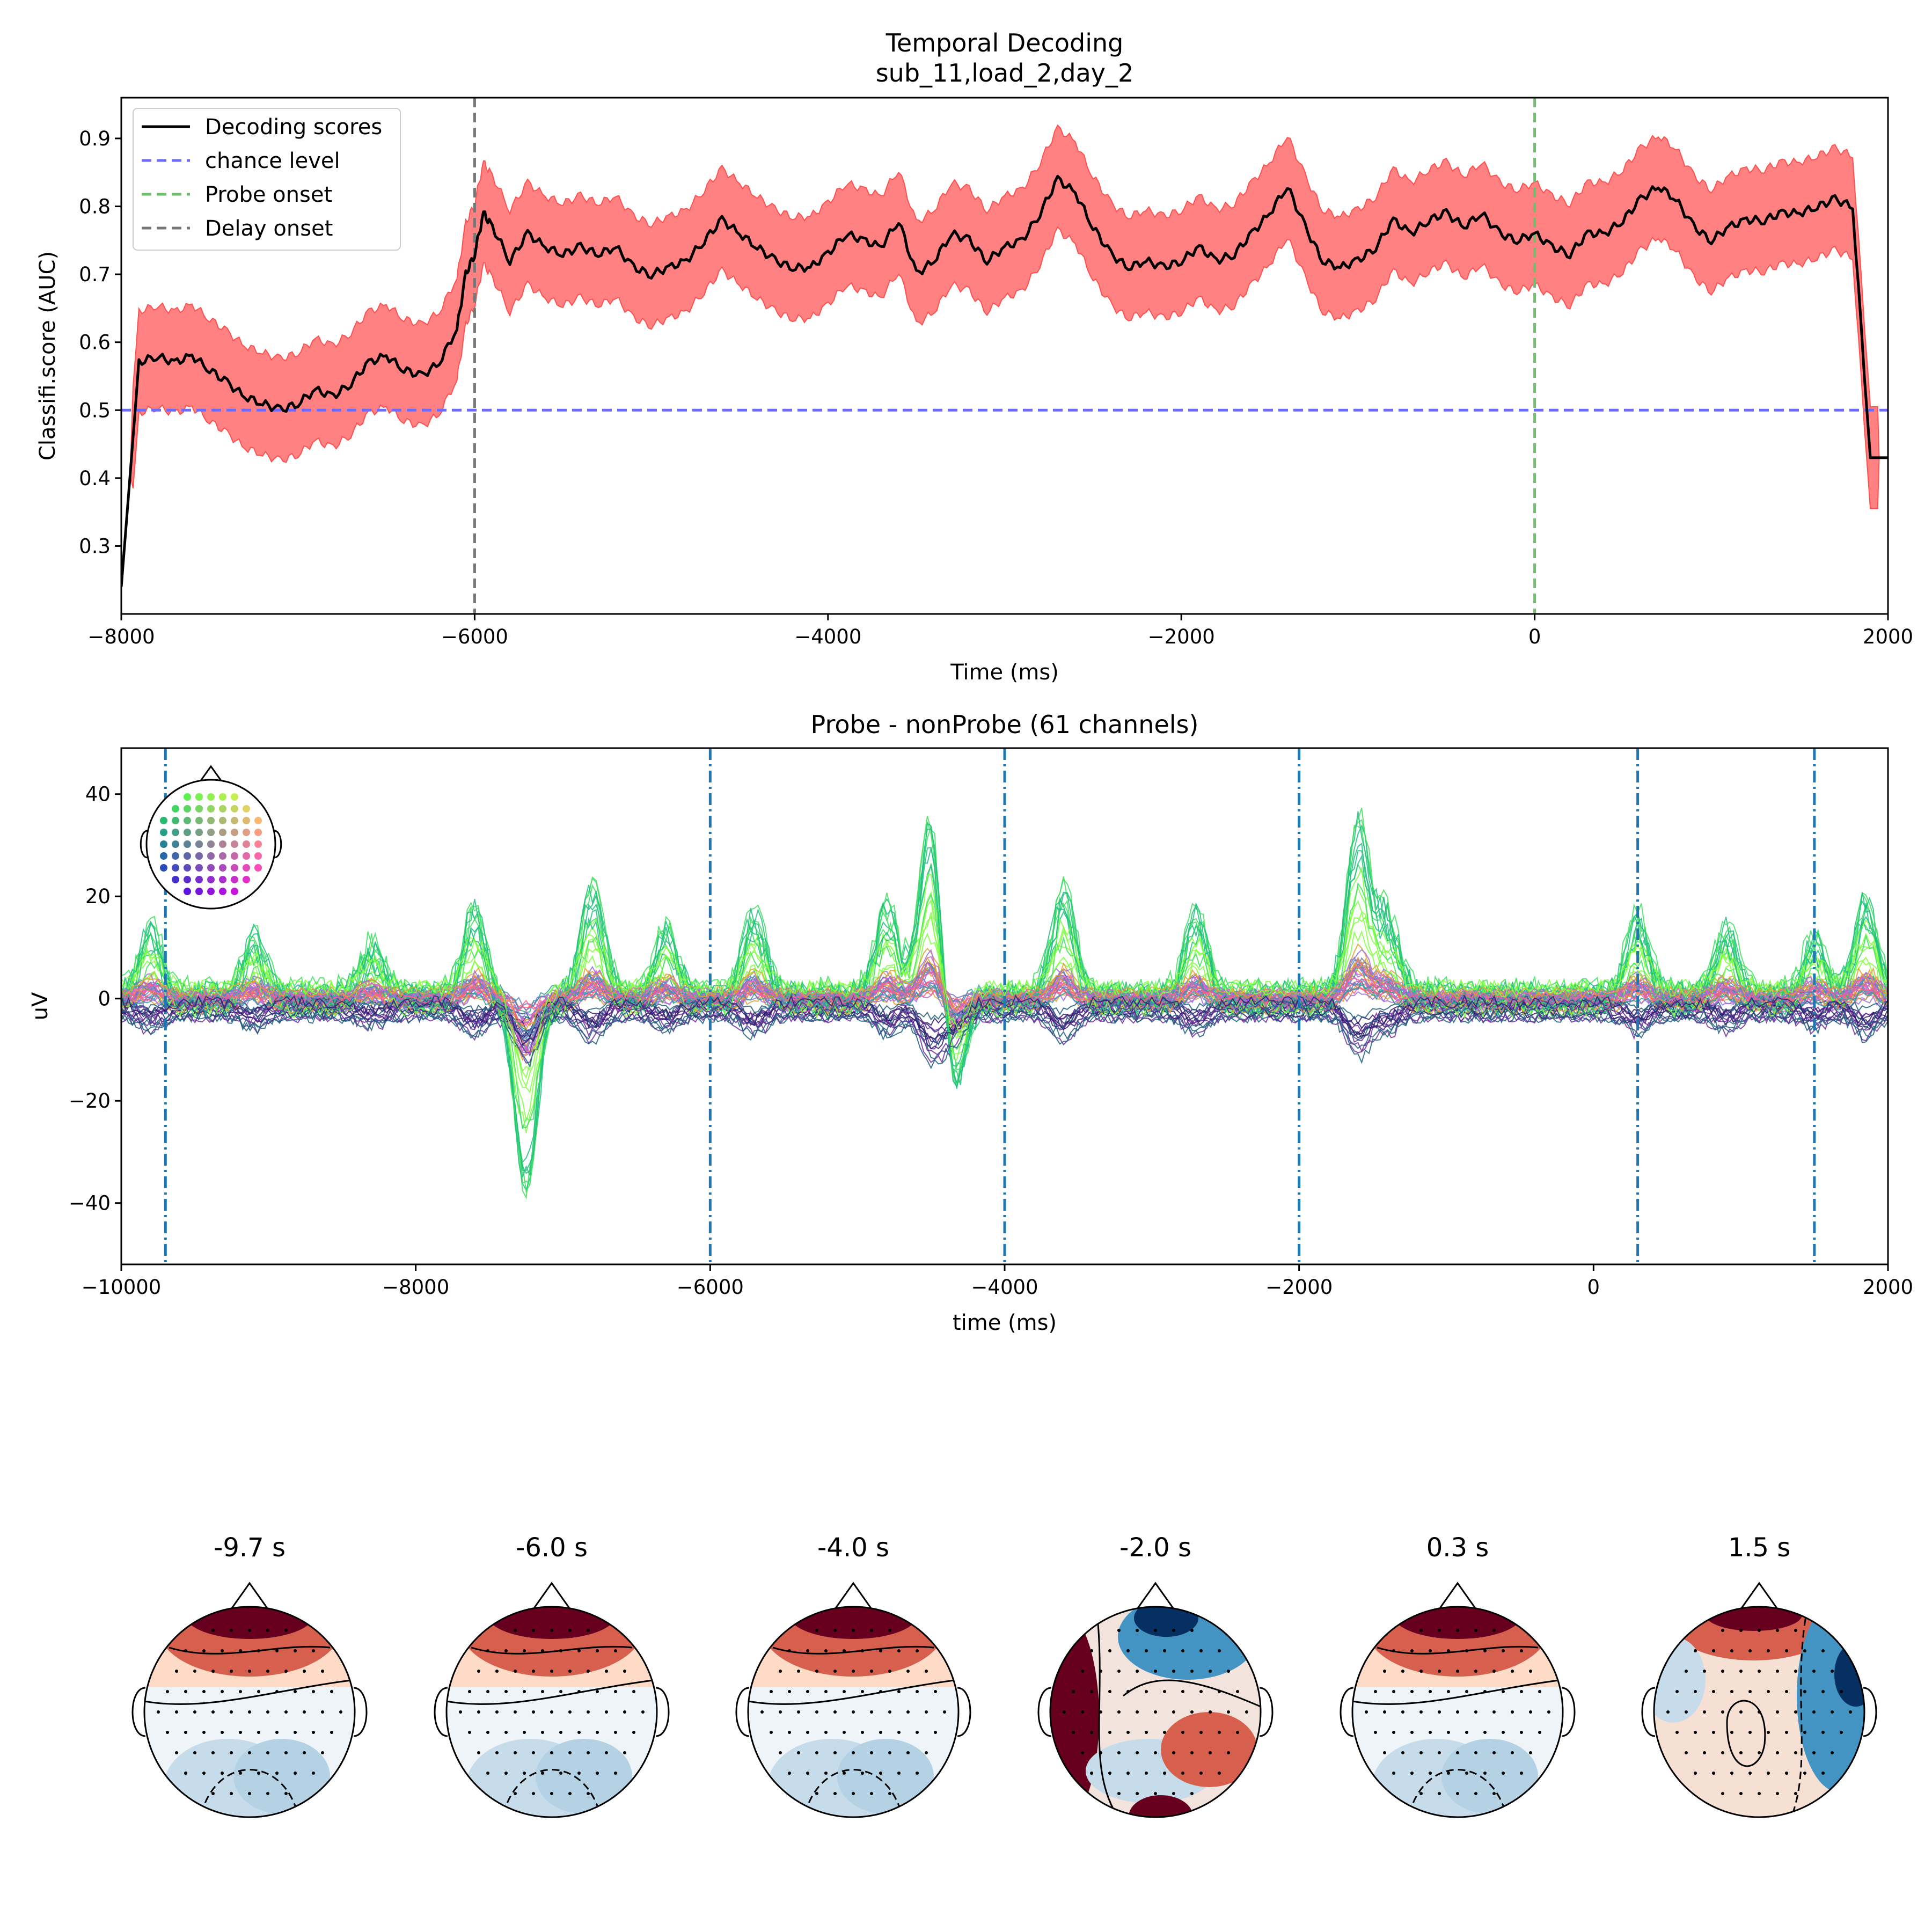 This screenshot has height=1932, width=1932. I want to click on decoding-y-tick-label: 0.3, so click(95, 546).